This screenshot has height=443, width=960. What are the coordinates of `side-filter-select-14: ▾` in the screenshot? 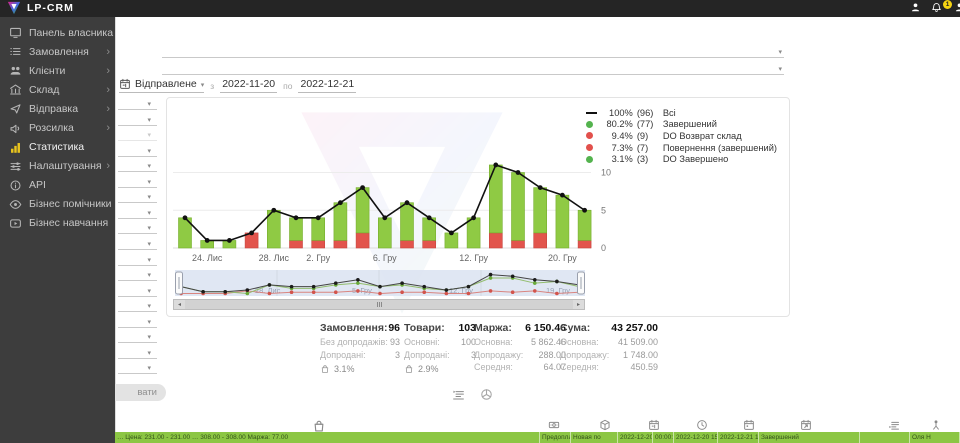 It's located at (137, 305).